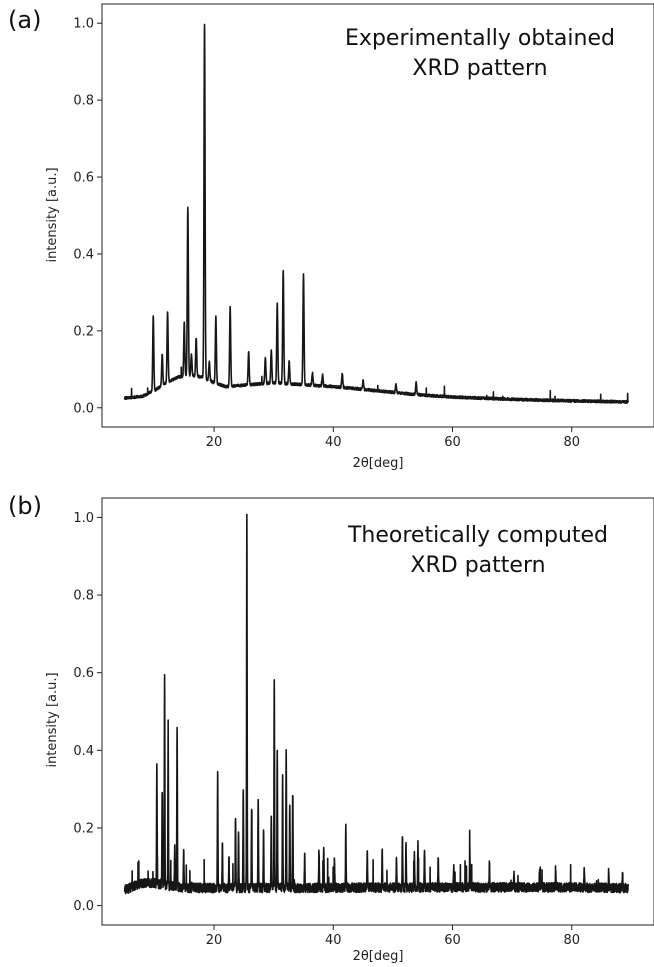 Image resolution: width=654 pixels, height=967 pixels. Describe the element at coordinates (452, 442) in the screenshot. I see `panel-a-x-tick-label: 60` at that location.